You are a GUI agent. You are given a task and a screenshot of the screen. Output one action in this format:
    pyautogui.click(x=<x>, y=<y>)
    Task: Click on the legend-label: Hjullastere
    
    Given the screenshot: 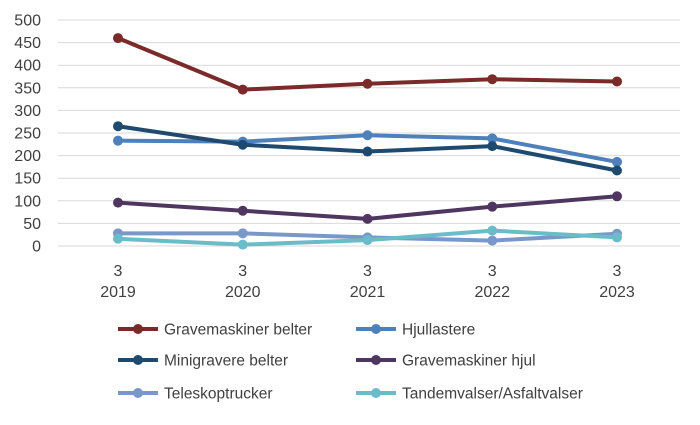 What is the action you would take?
    pyautogui.click(x=438, y=330)
    